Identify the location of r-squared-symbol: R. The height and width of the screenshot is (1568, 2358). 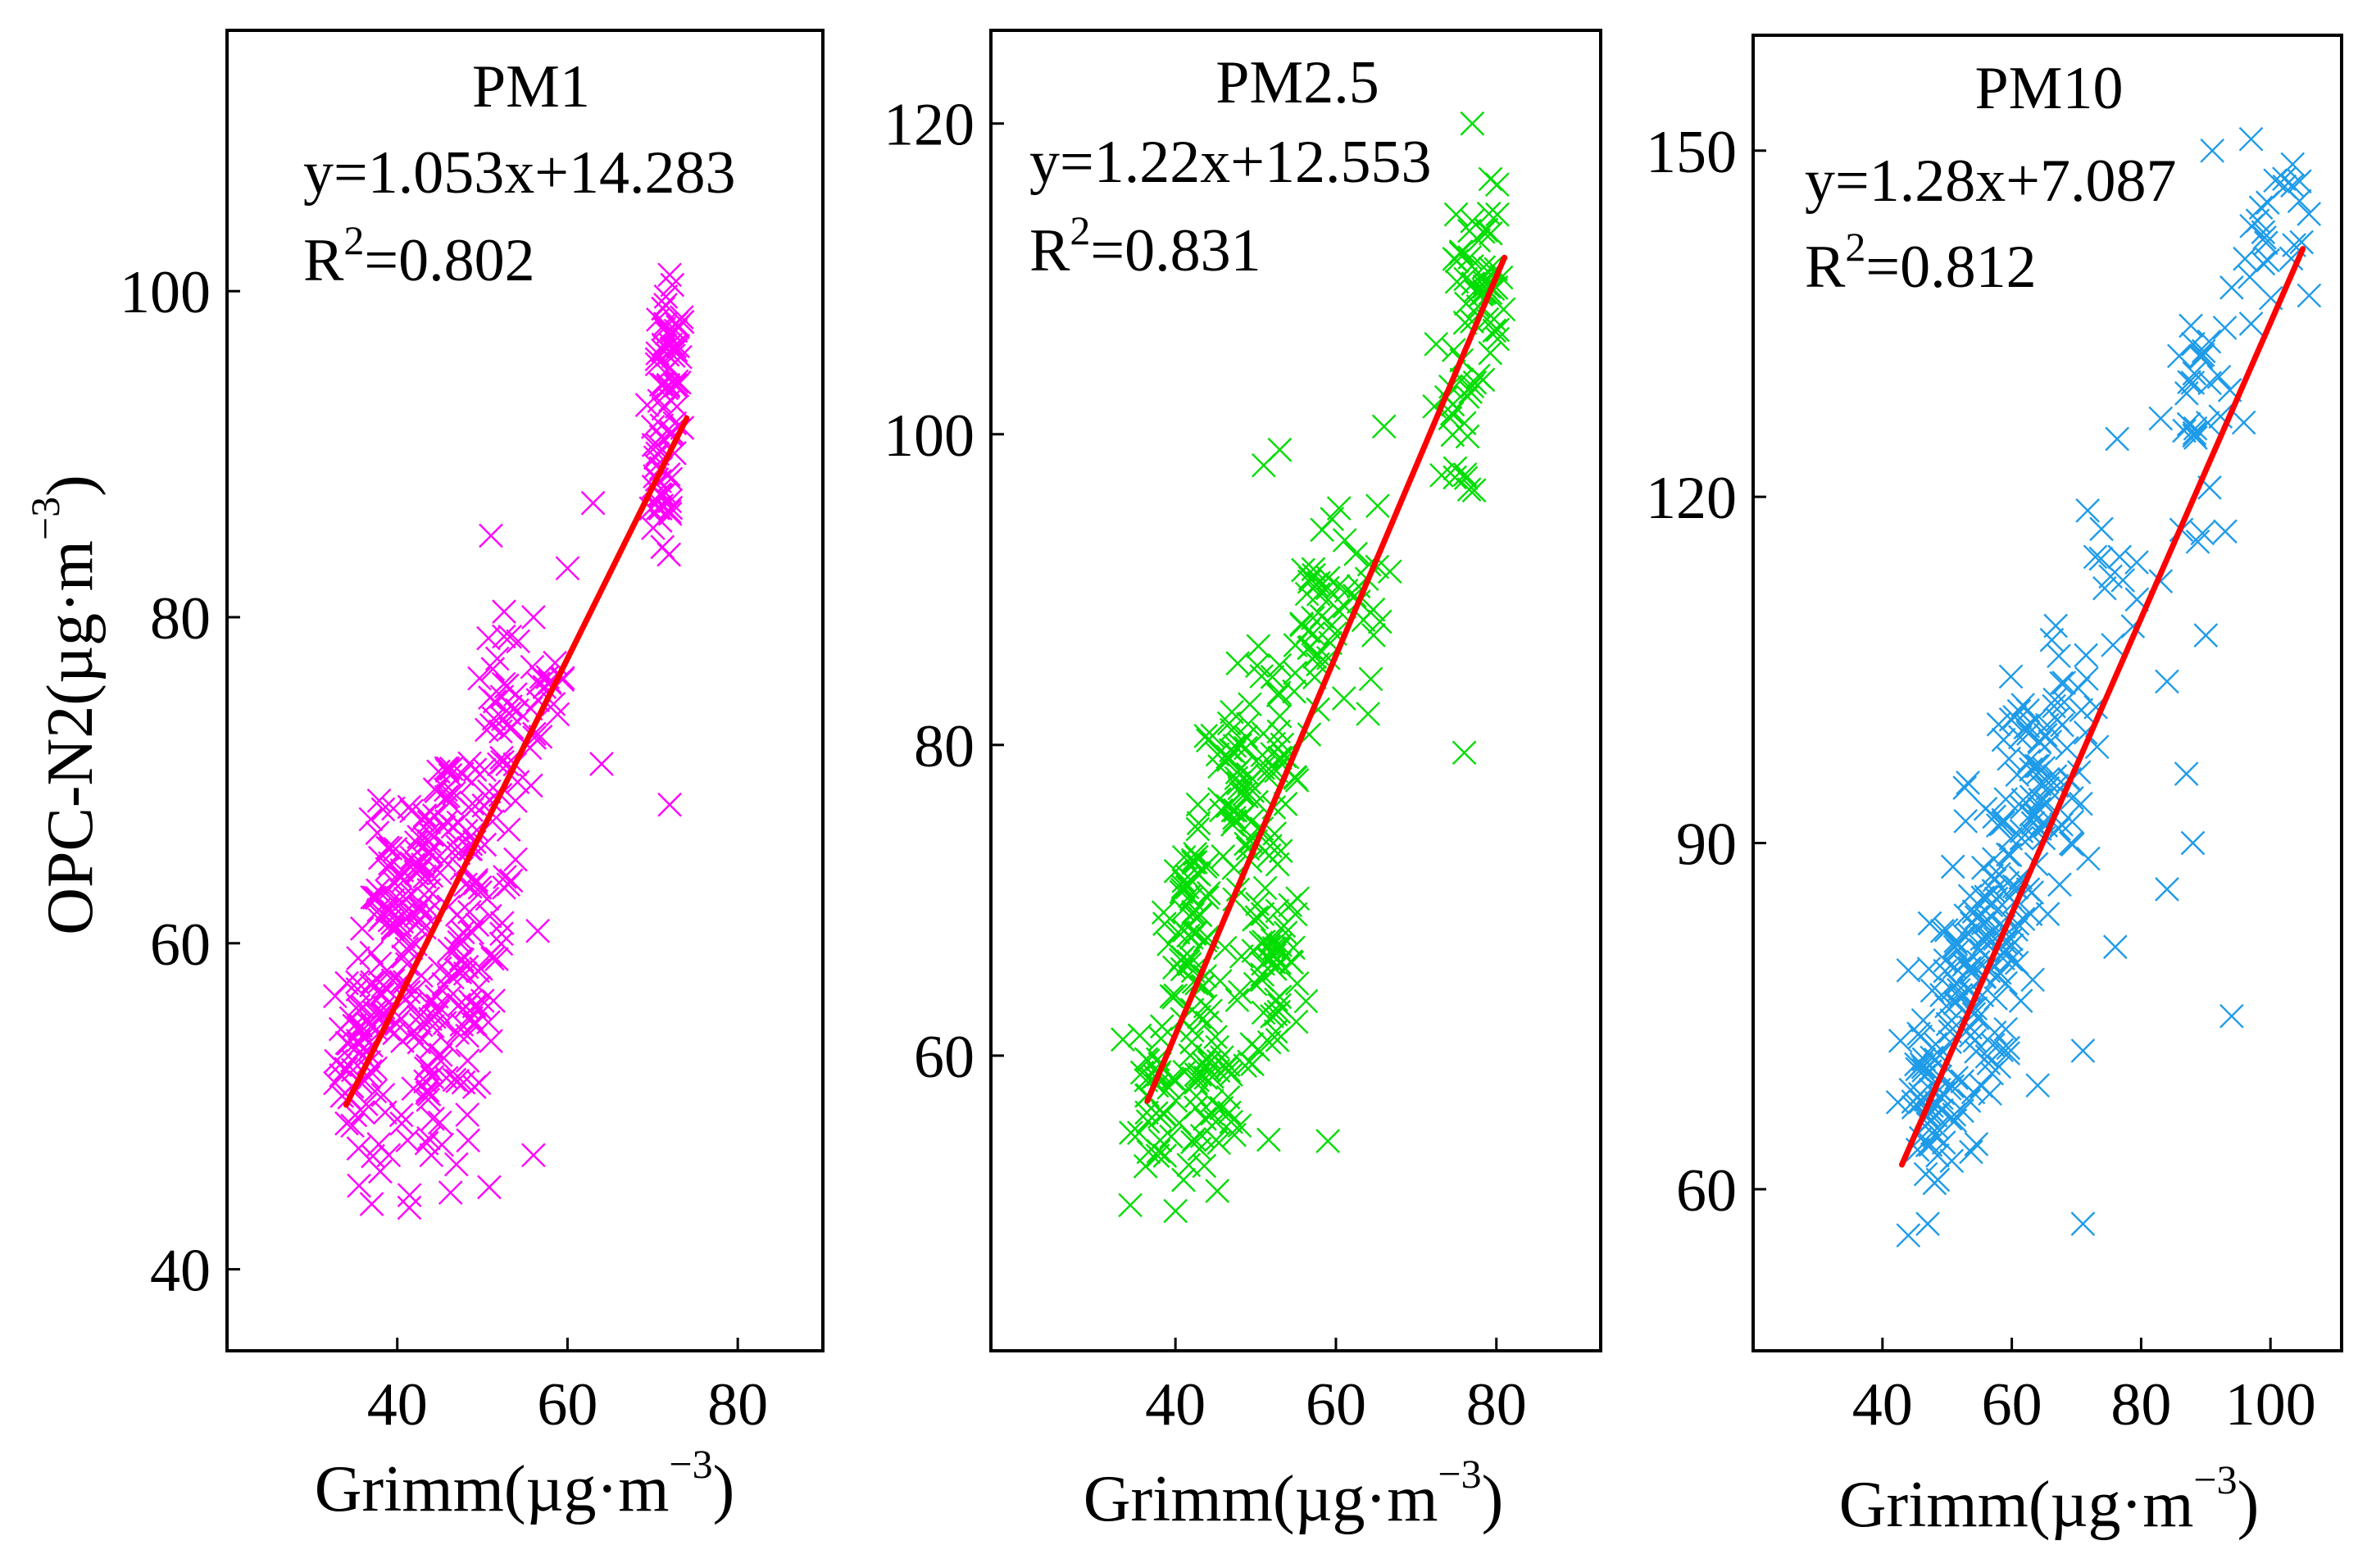
(323, 260).